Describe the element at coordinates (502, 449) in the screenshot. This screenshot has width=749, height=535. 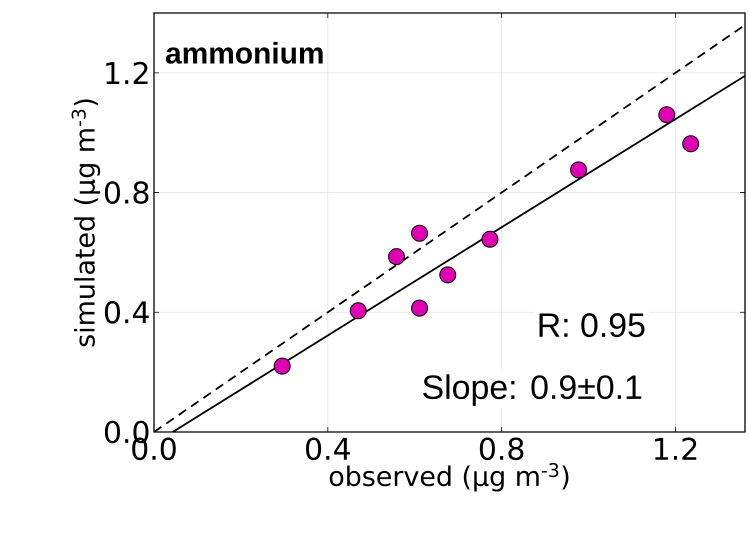
I see `x-tick-label: 0.8` at that location.